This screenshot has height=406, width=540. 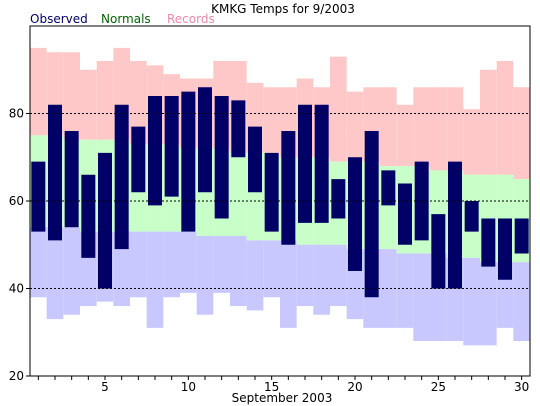 What do you see at coordinates (283, 9) in the screenshot?
I see `chart-title: KMKG Temps for 9/2003` at bounding box center [283, 9].